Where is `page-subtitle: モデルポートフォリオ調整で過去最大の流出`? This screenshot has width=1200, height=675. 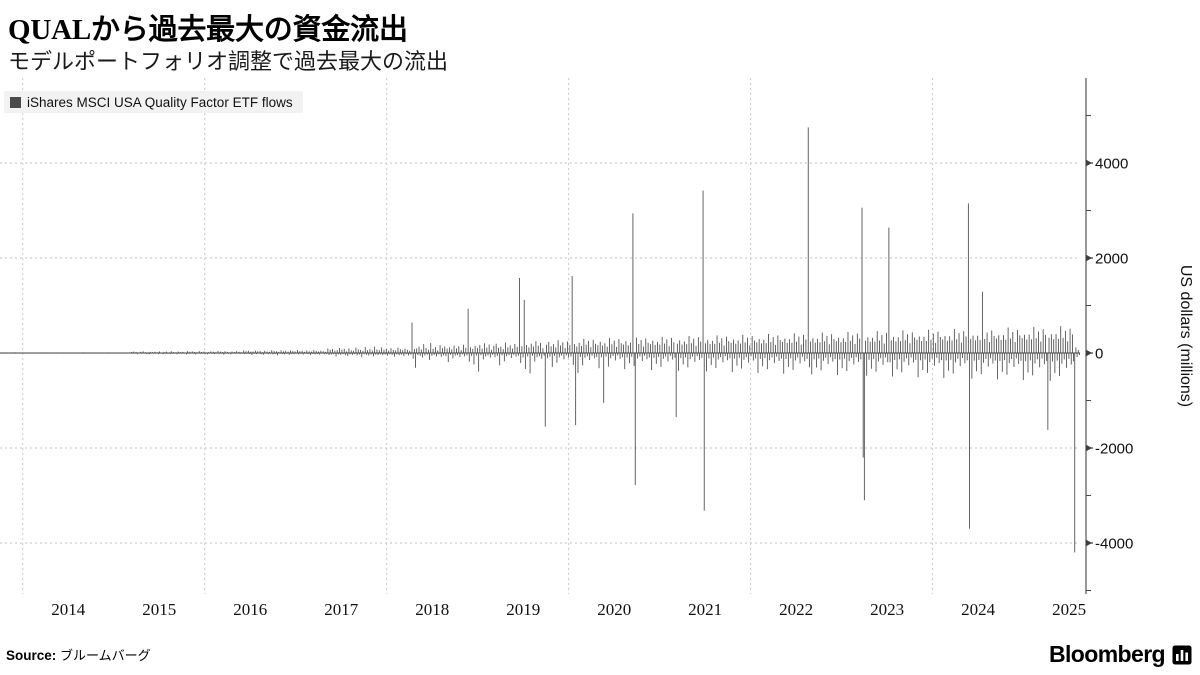
page-subtitle: モデルポートフォリオ調整で過去最大の流出 is located at coordinates (228, 61).